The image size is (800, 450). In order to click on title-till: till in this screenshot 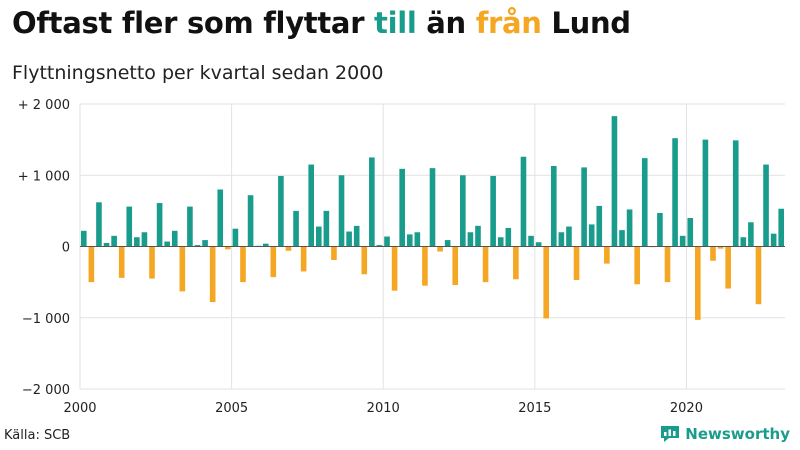, I will do `click(395, 23)`.